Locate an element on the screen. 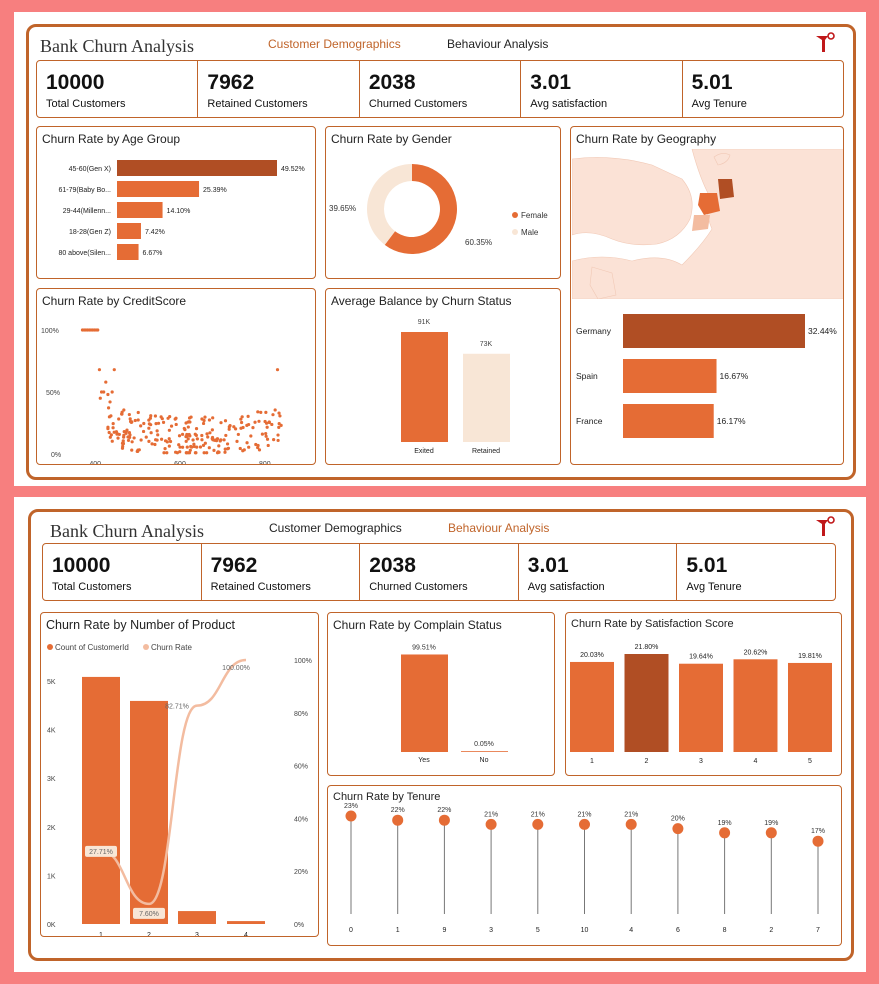 The width and height of the screenshot is (879, 984). y2-tick-label: 40% is located at coordinates (301, 819).